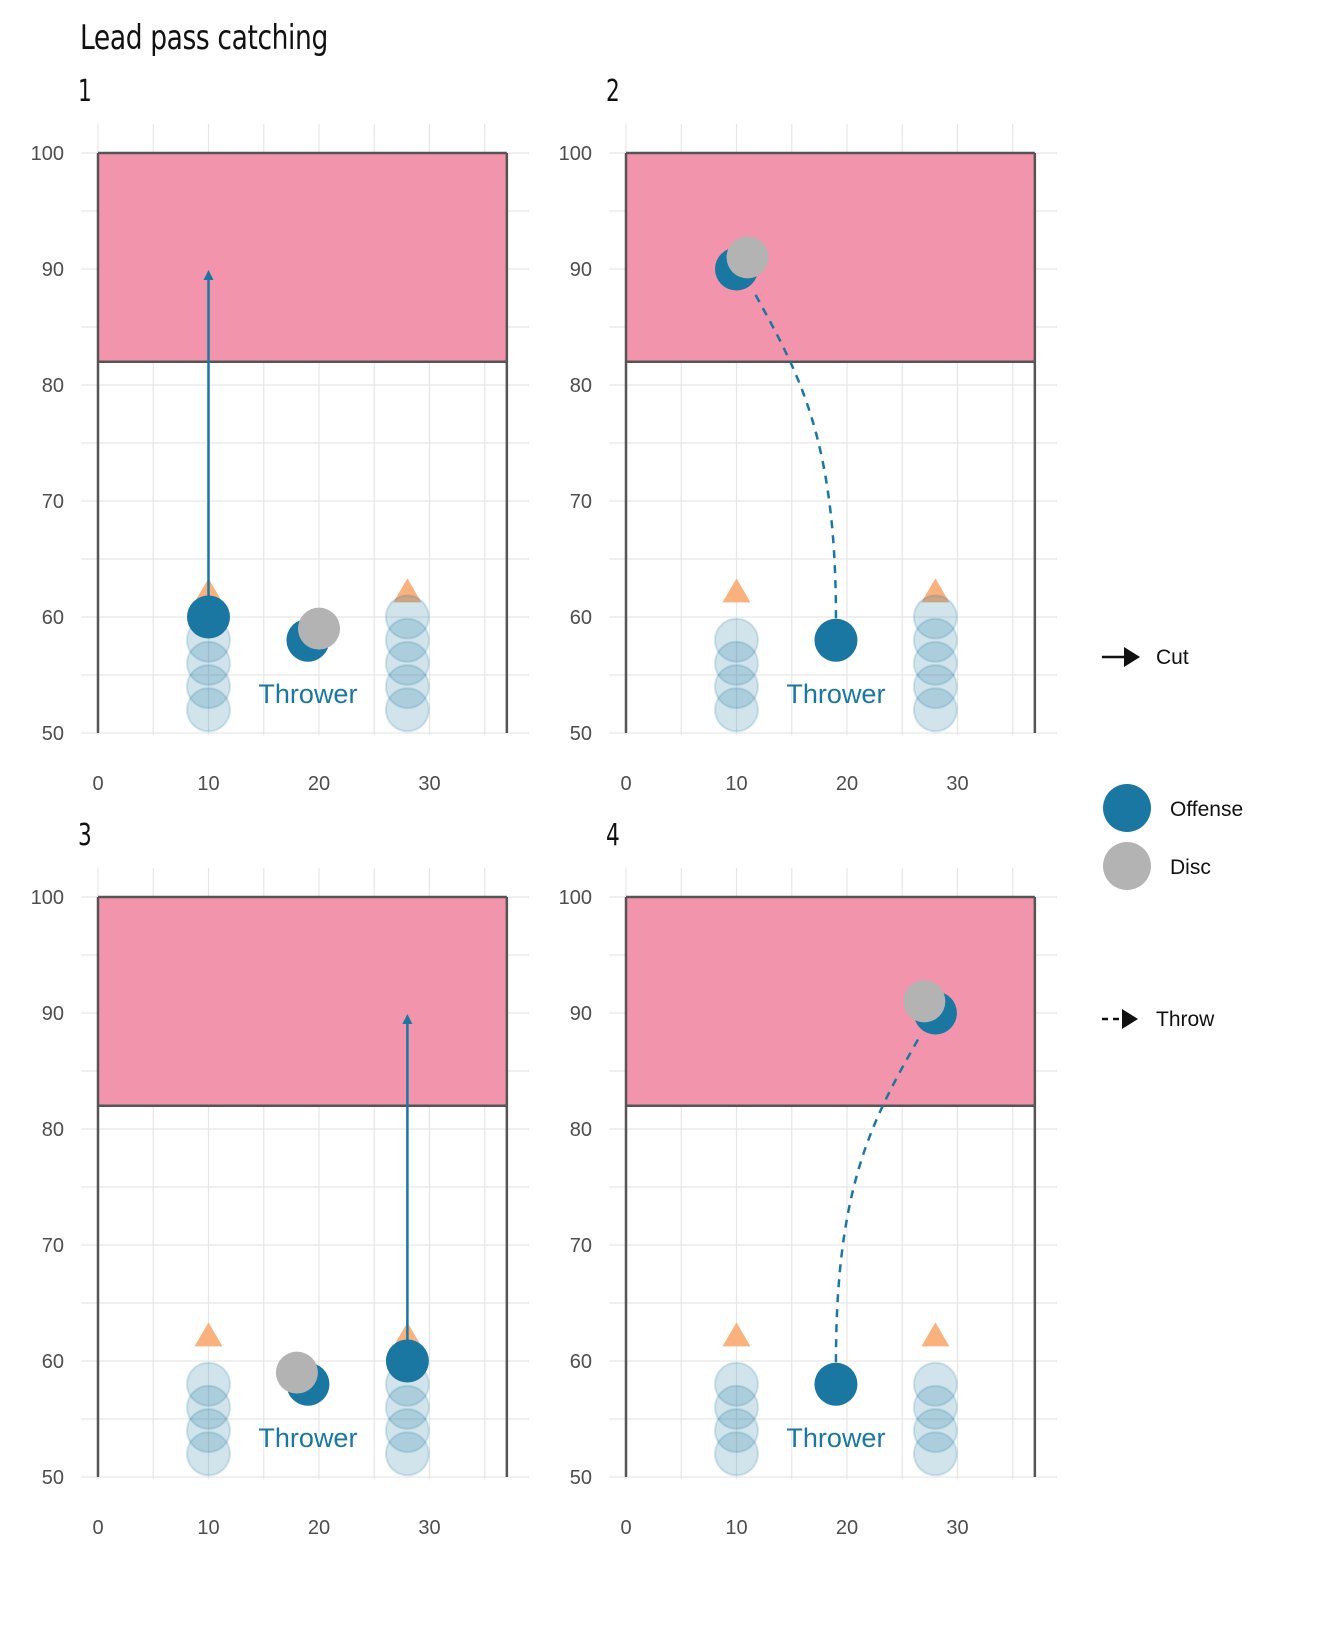  Describe the element at coordinates (877, 1199) in the screenshot. I see `throw-path` at that location.